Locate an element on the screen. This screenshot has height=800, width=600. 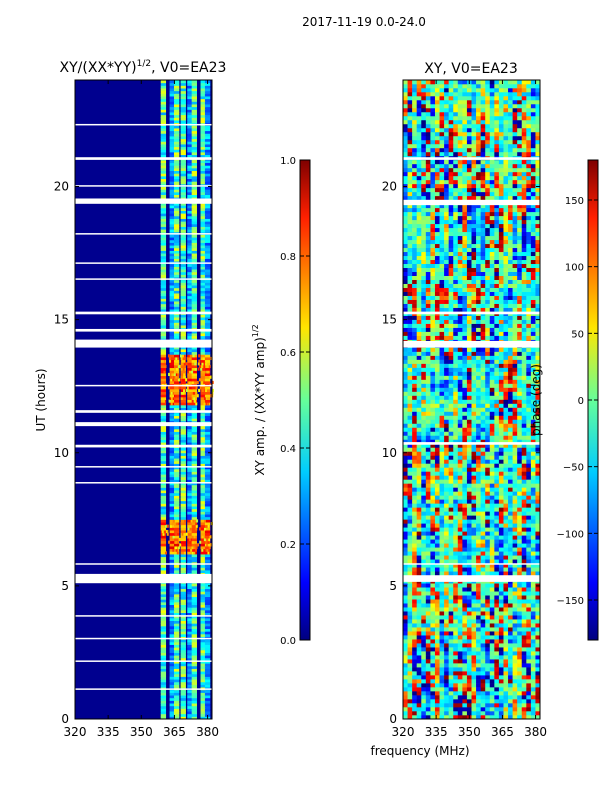
amplitude-y-tick-label: 0 is located at coordinates (65, 719).